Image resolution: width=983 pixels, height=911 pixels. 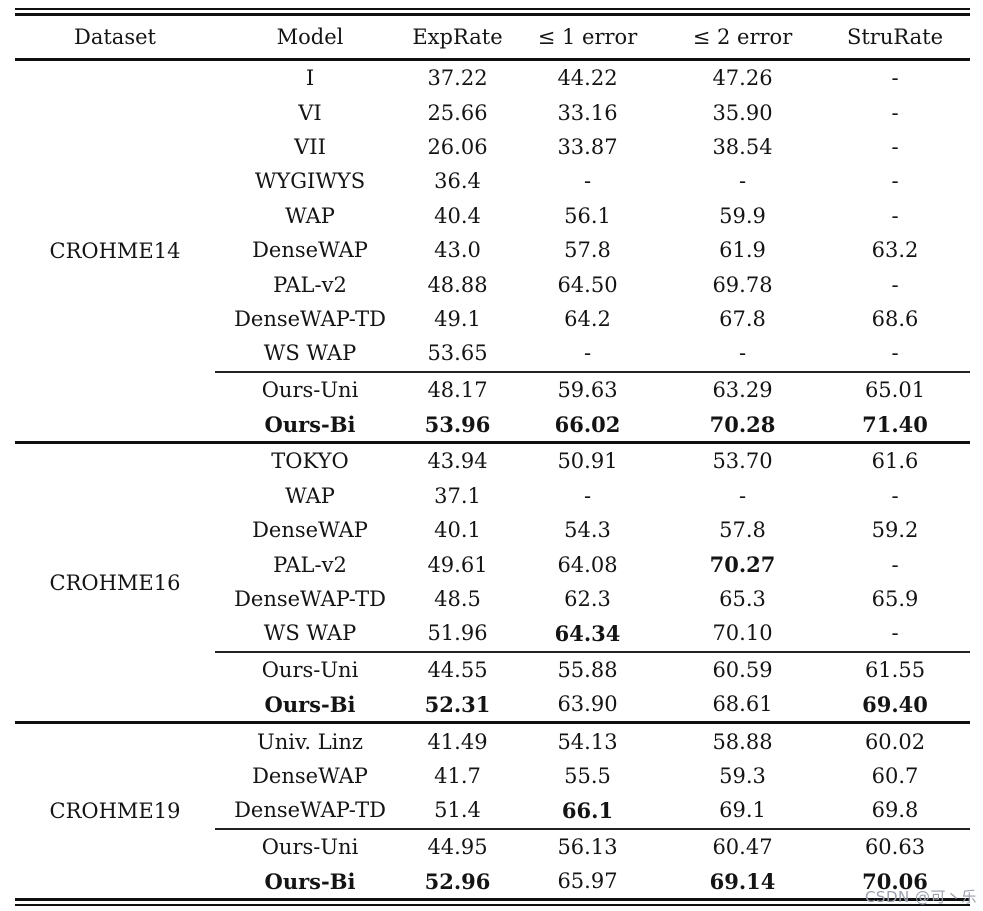 What do you see at coordinates (587, 284) in the screenshot?
I see `metric-cell: 64.50` at bounding box center [587, 284].